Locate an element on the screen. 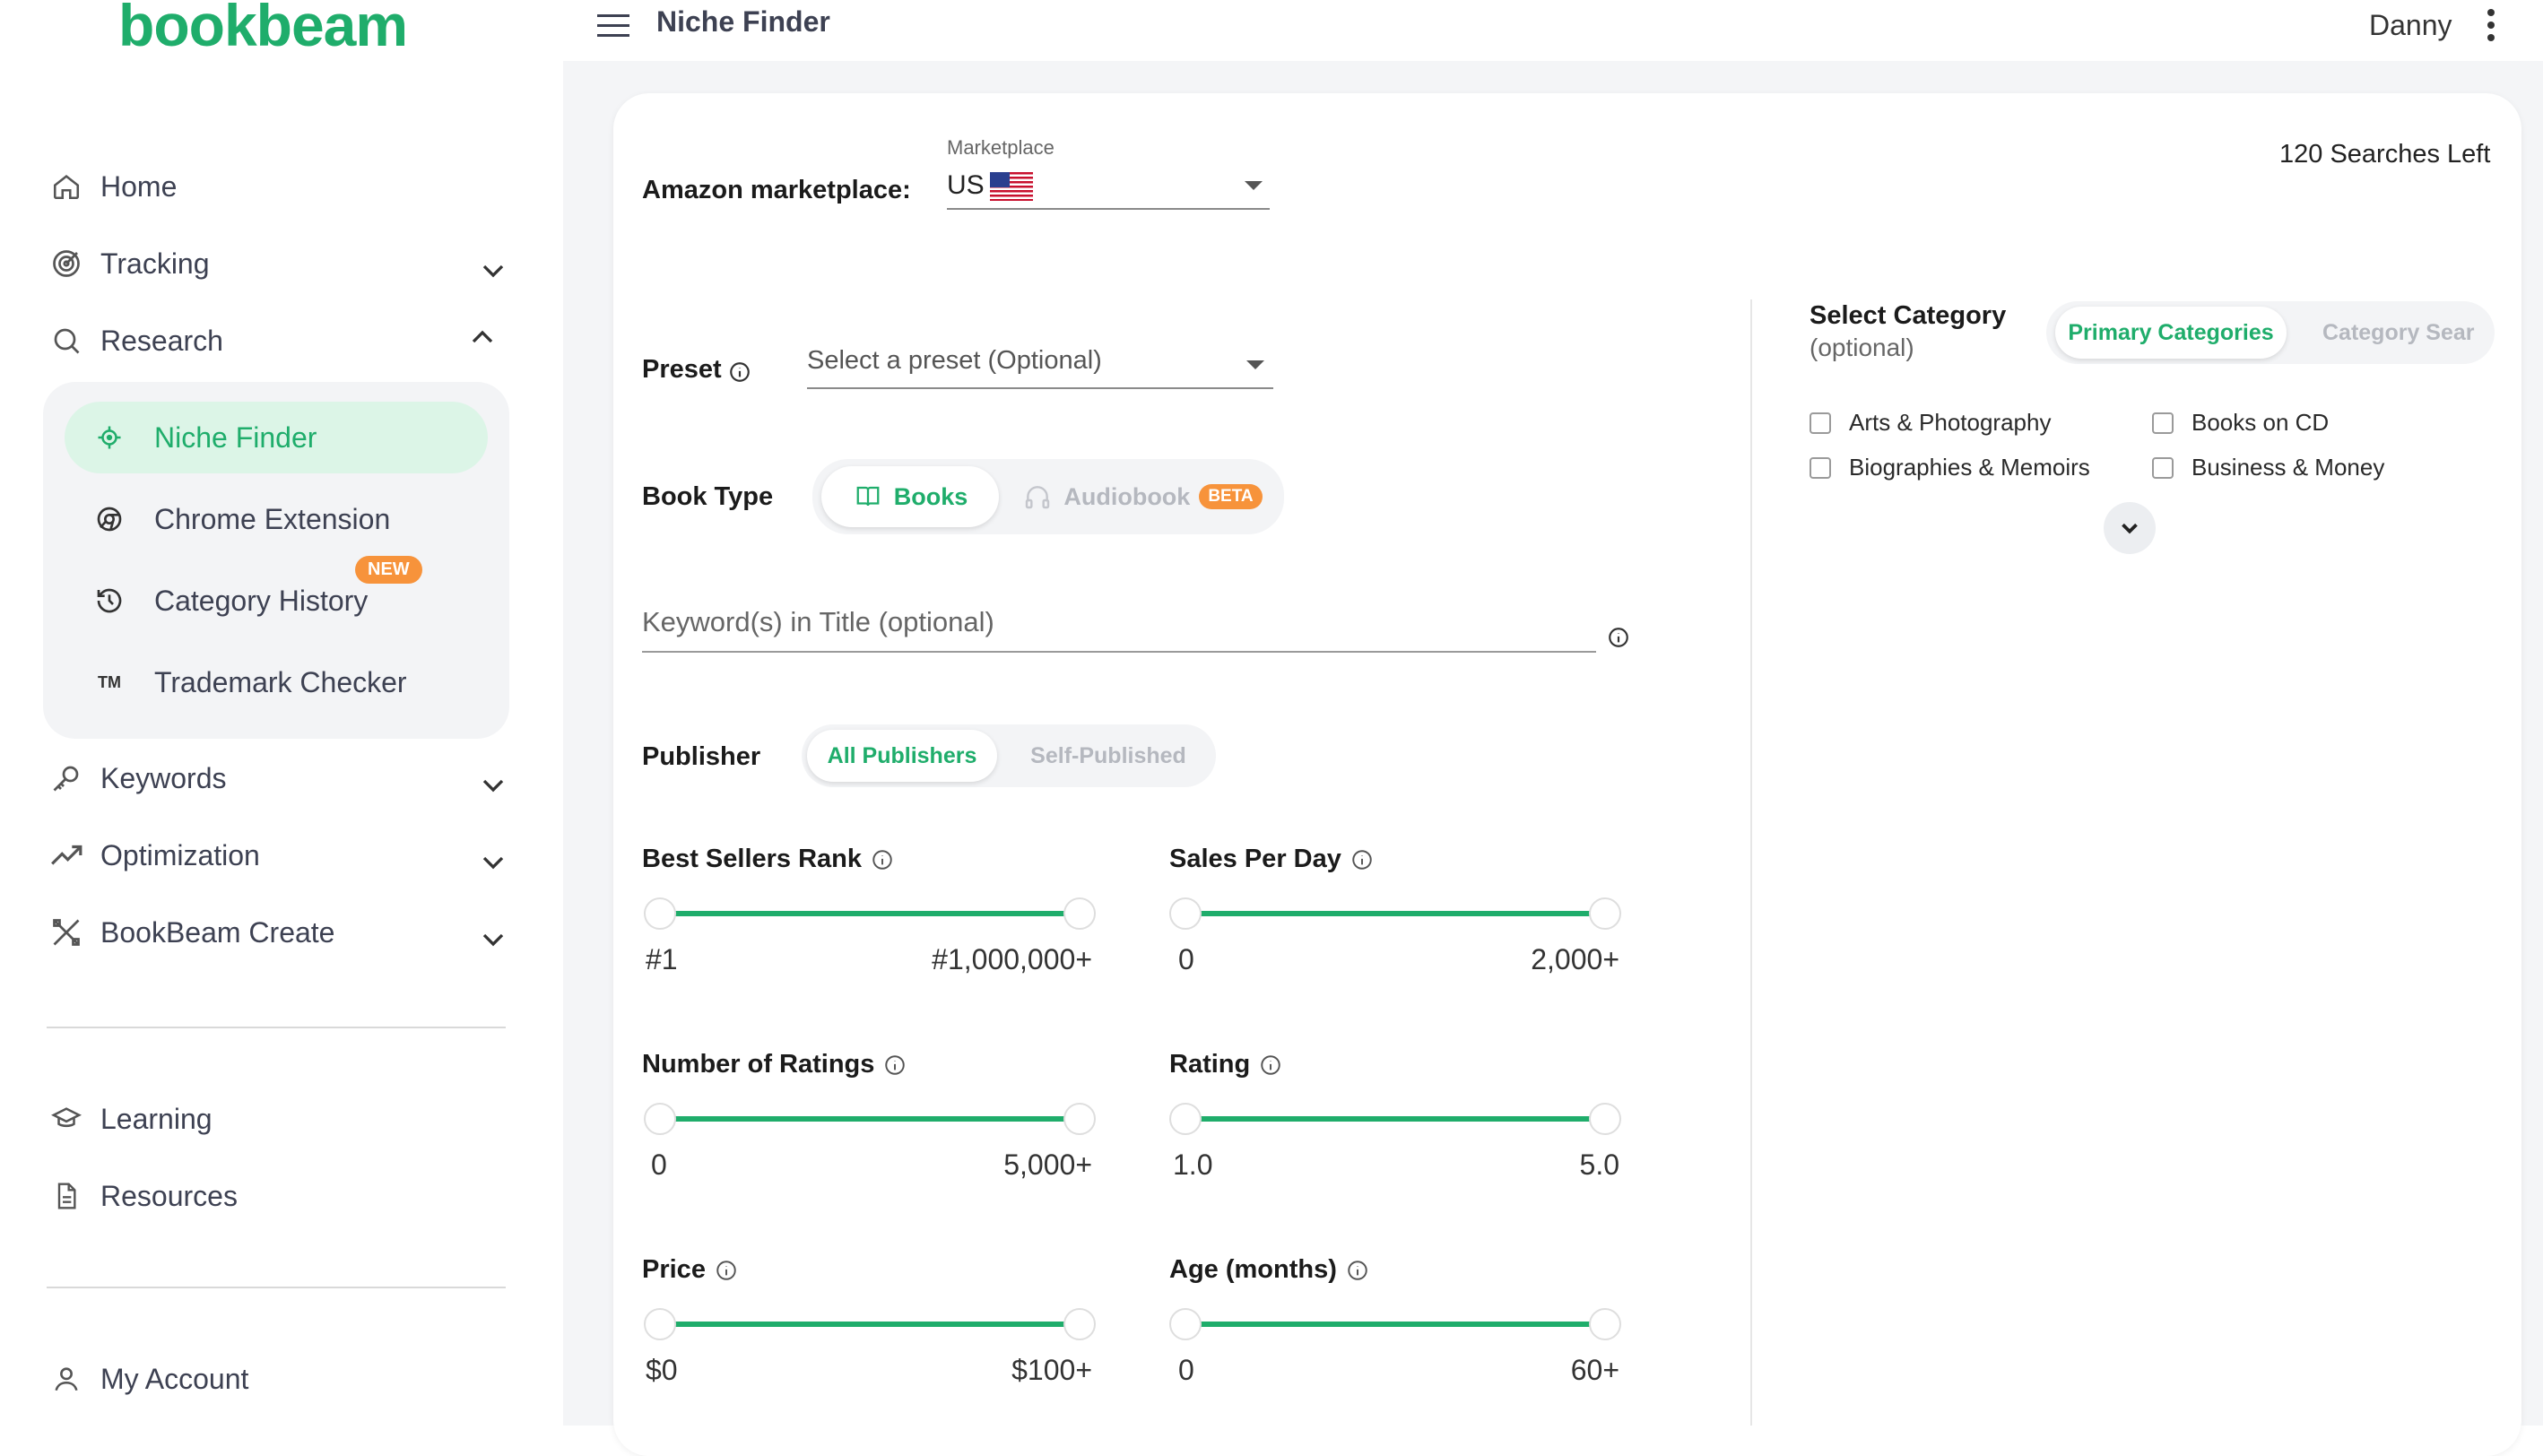 The height and width of the screenshot is (1456, 2543). home-icon is located at coordinates (66, 186).